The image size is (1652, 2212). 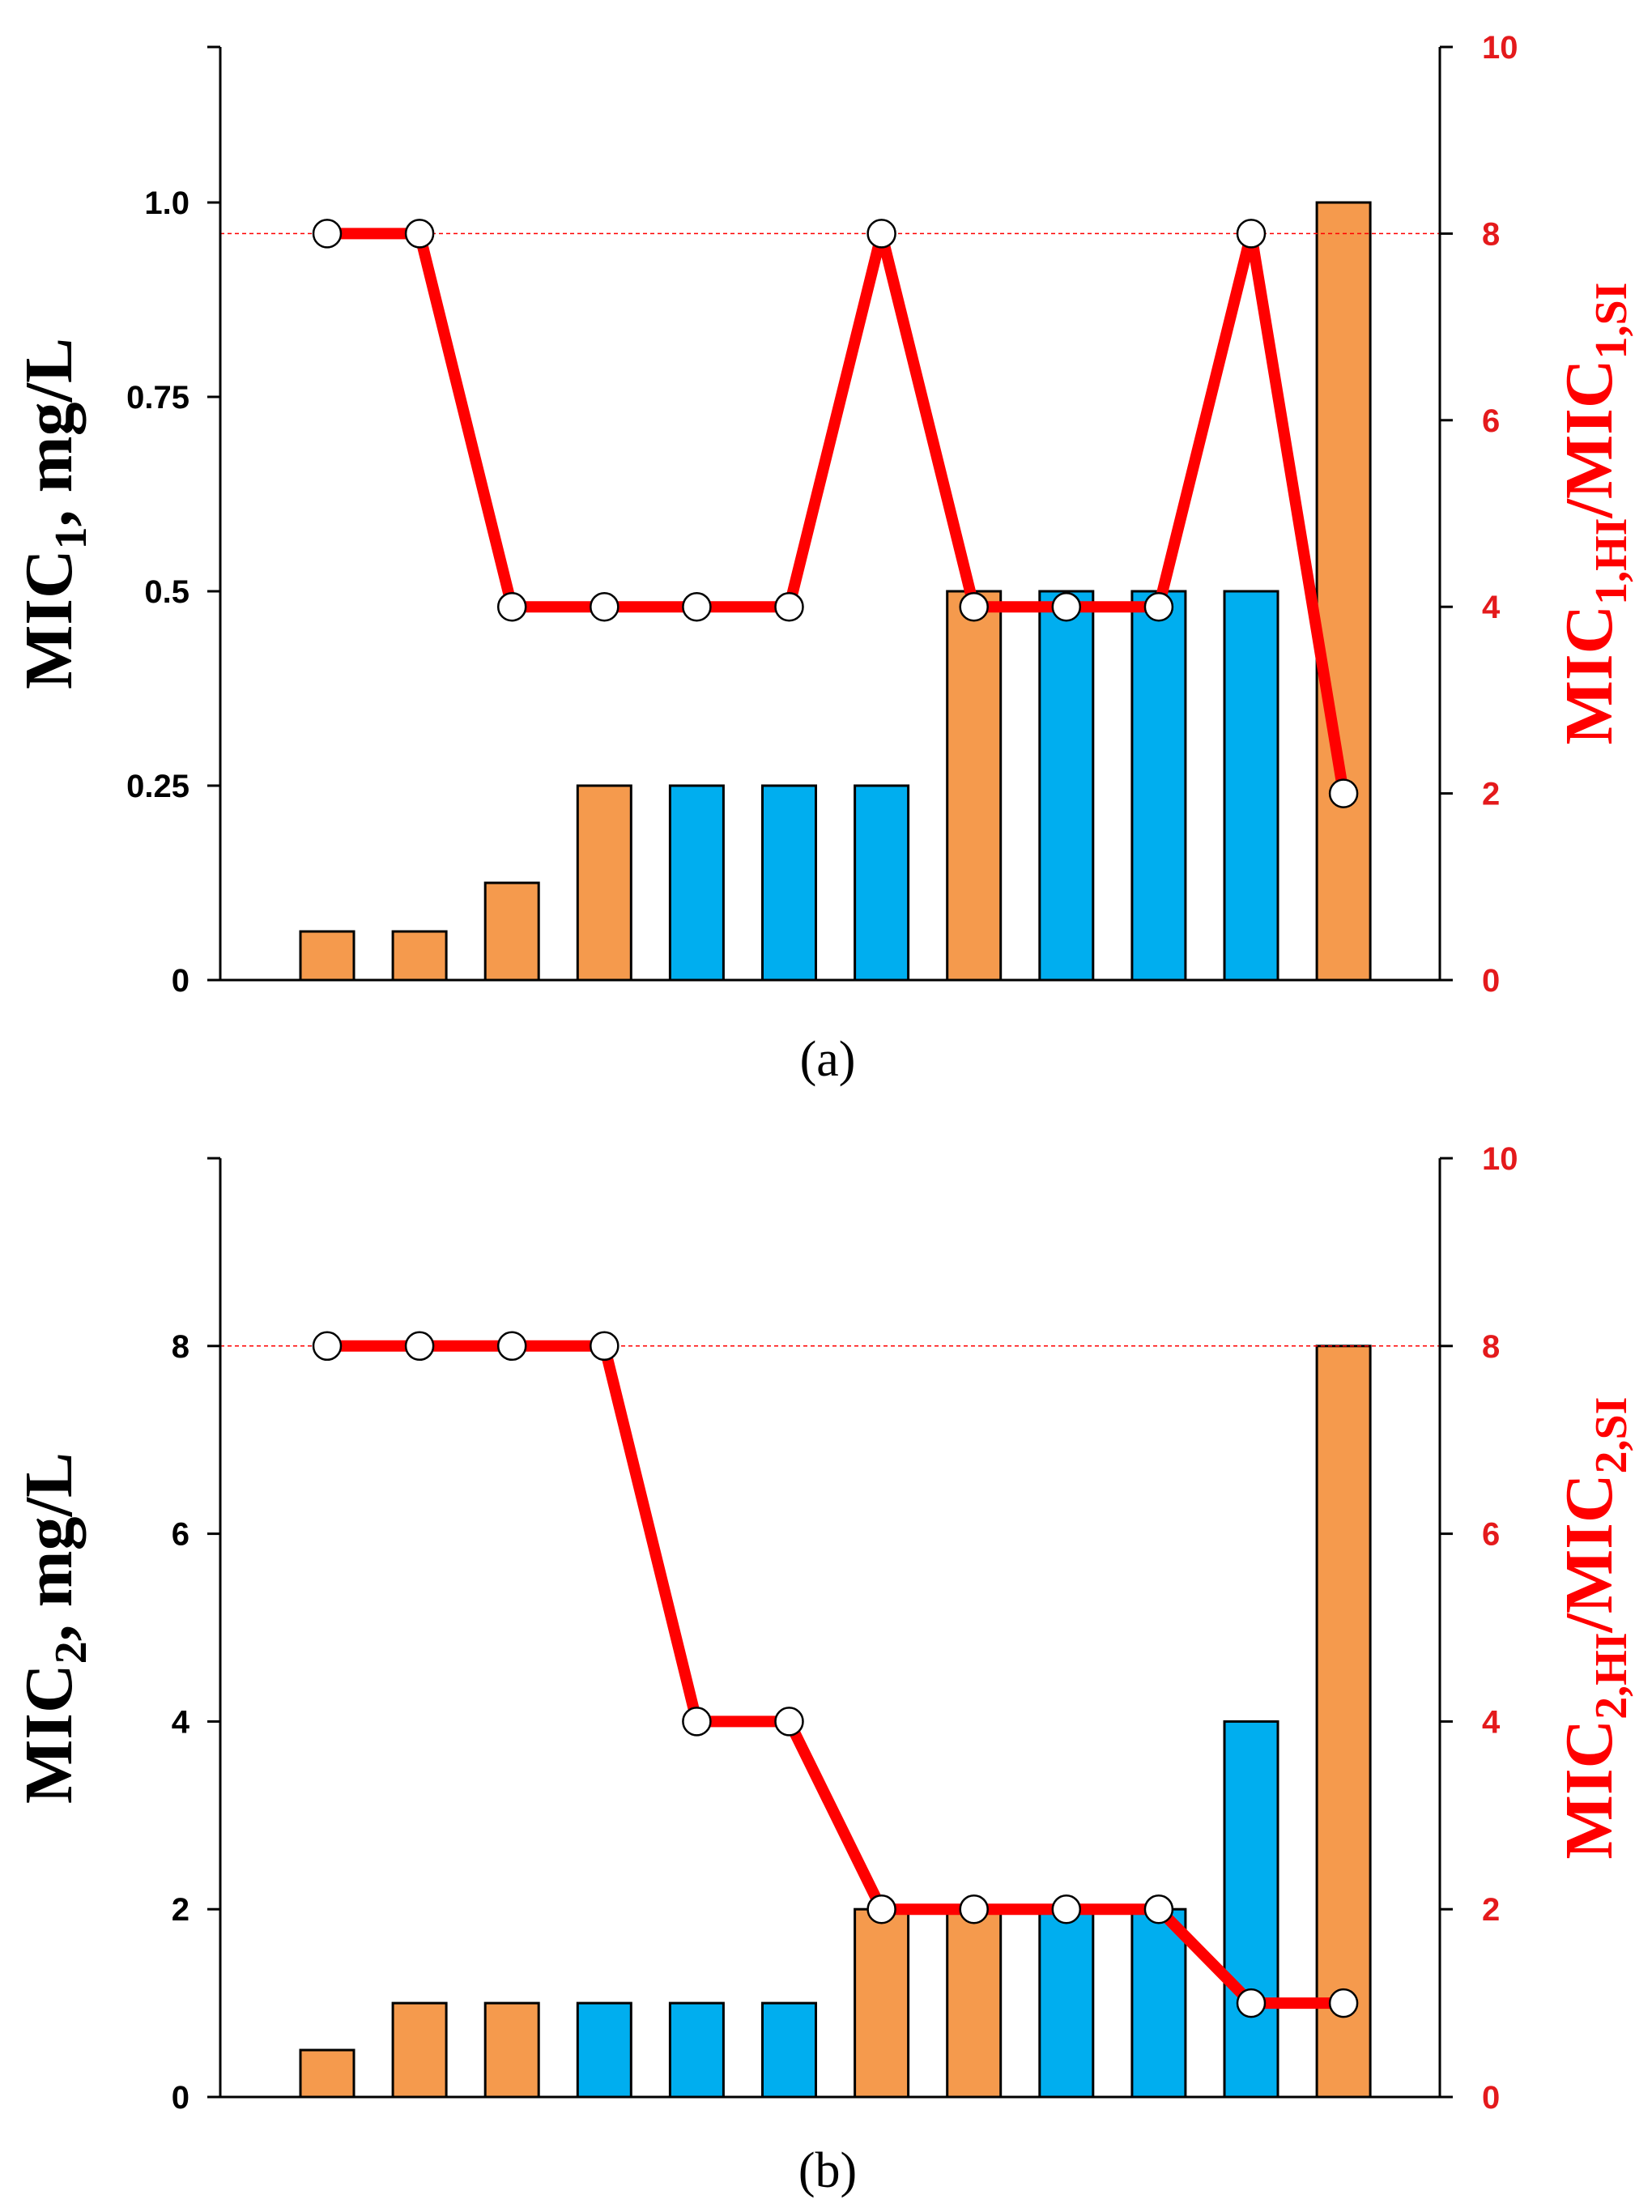 I want to click on panel-b-ylabel-rest: , mg/L, so click(x=49, y=1546).